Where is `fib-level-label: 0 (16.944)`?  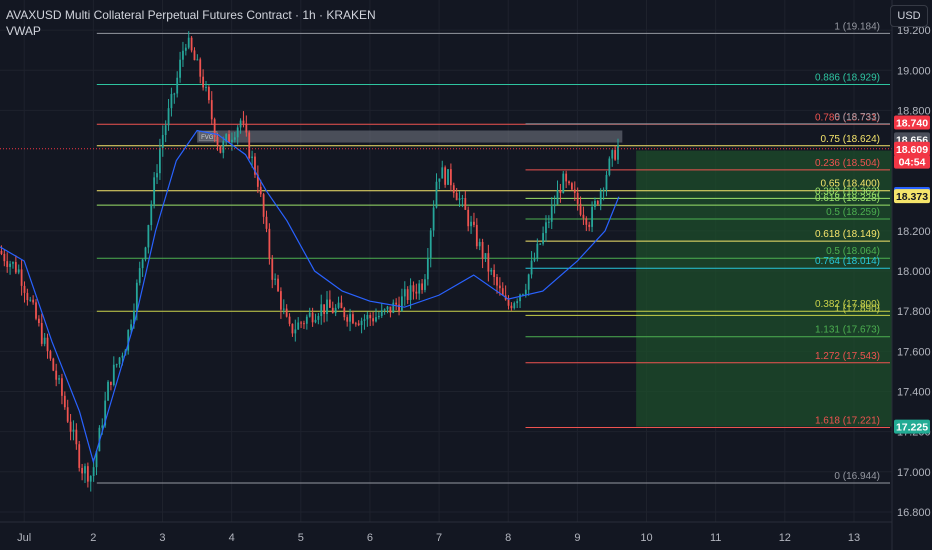
fib-level-label: 0 (16.944) is located at coordinates (857, 476).